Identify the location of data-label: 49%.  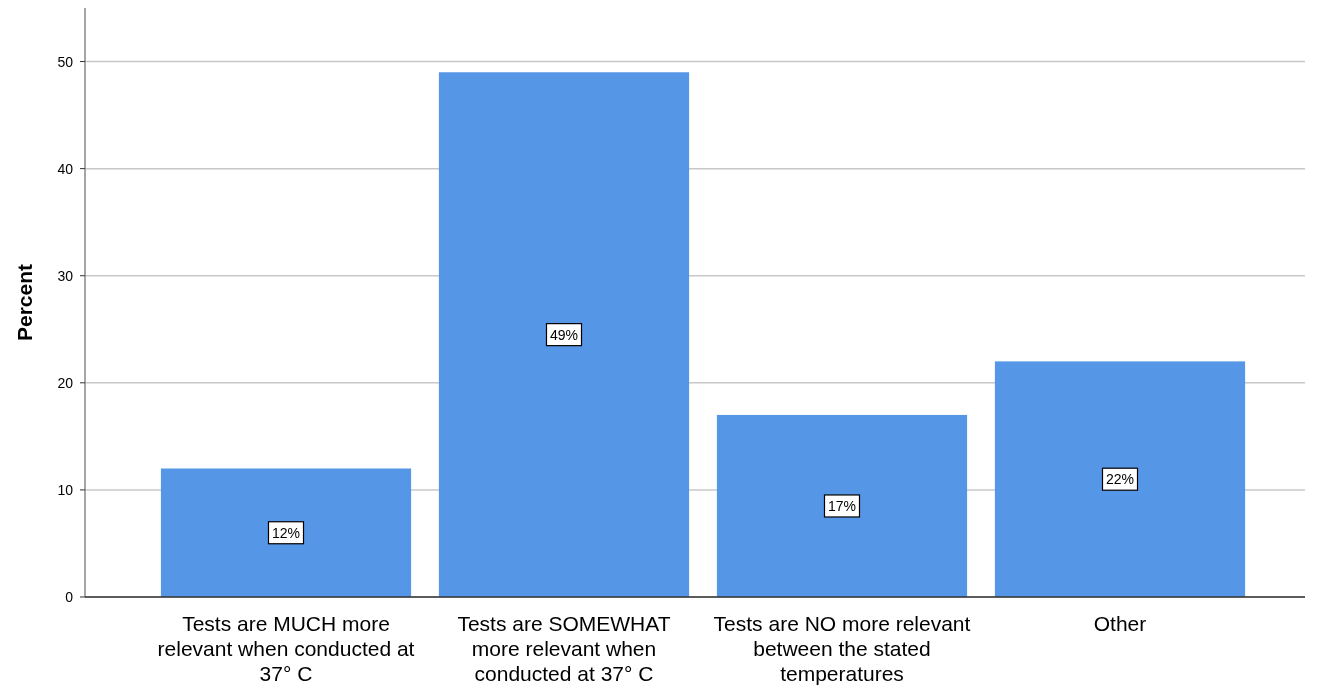
(564, 334).